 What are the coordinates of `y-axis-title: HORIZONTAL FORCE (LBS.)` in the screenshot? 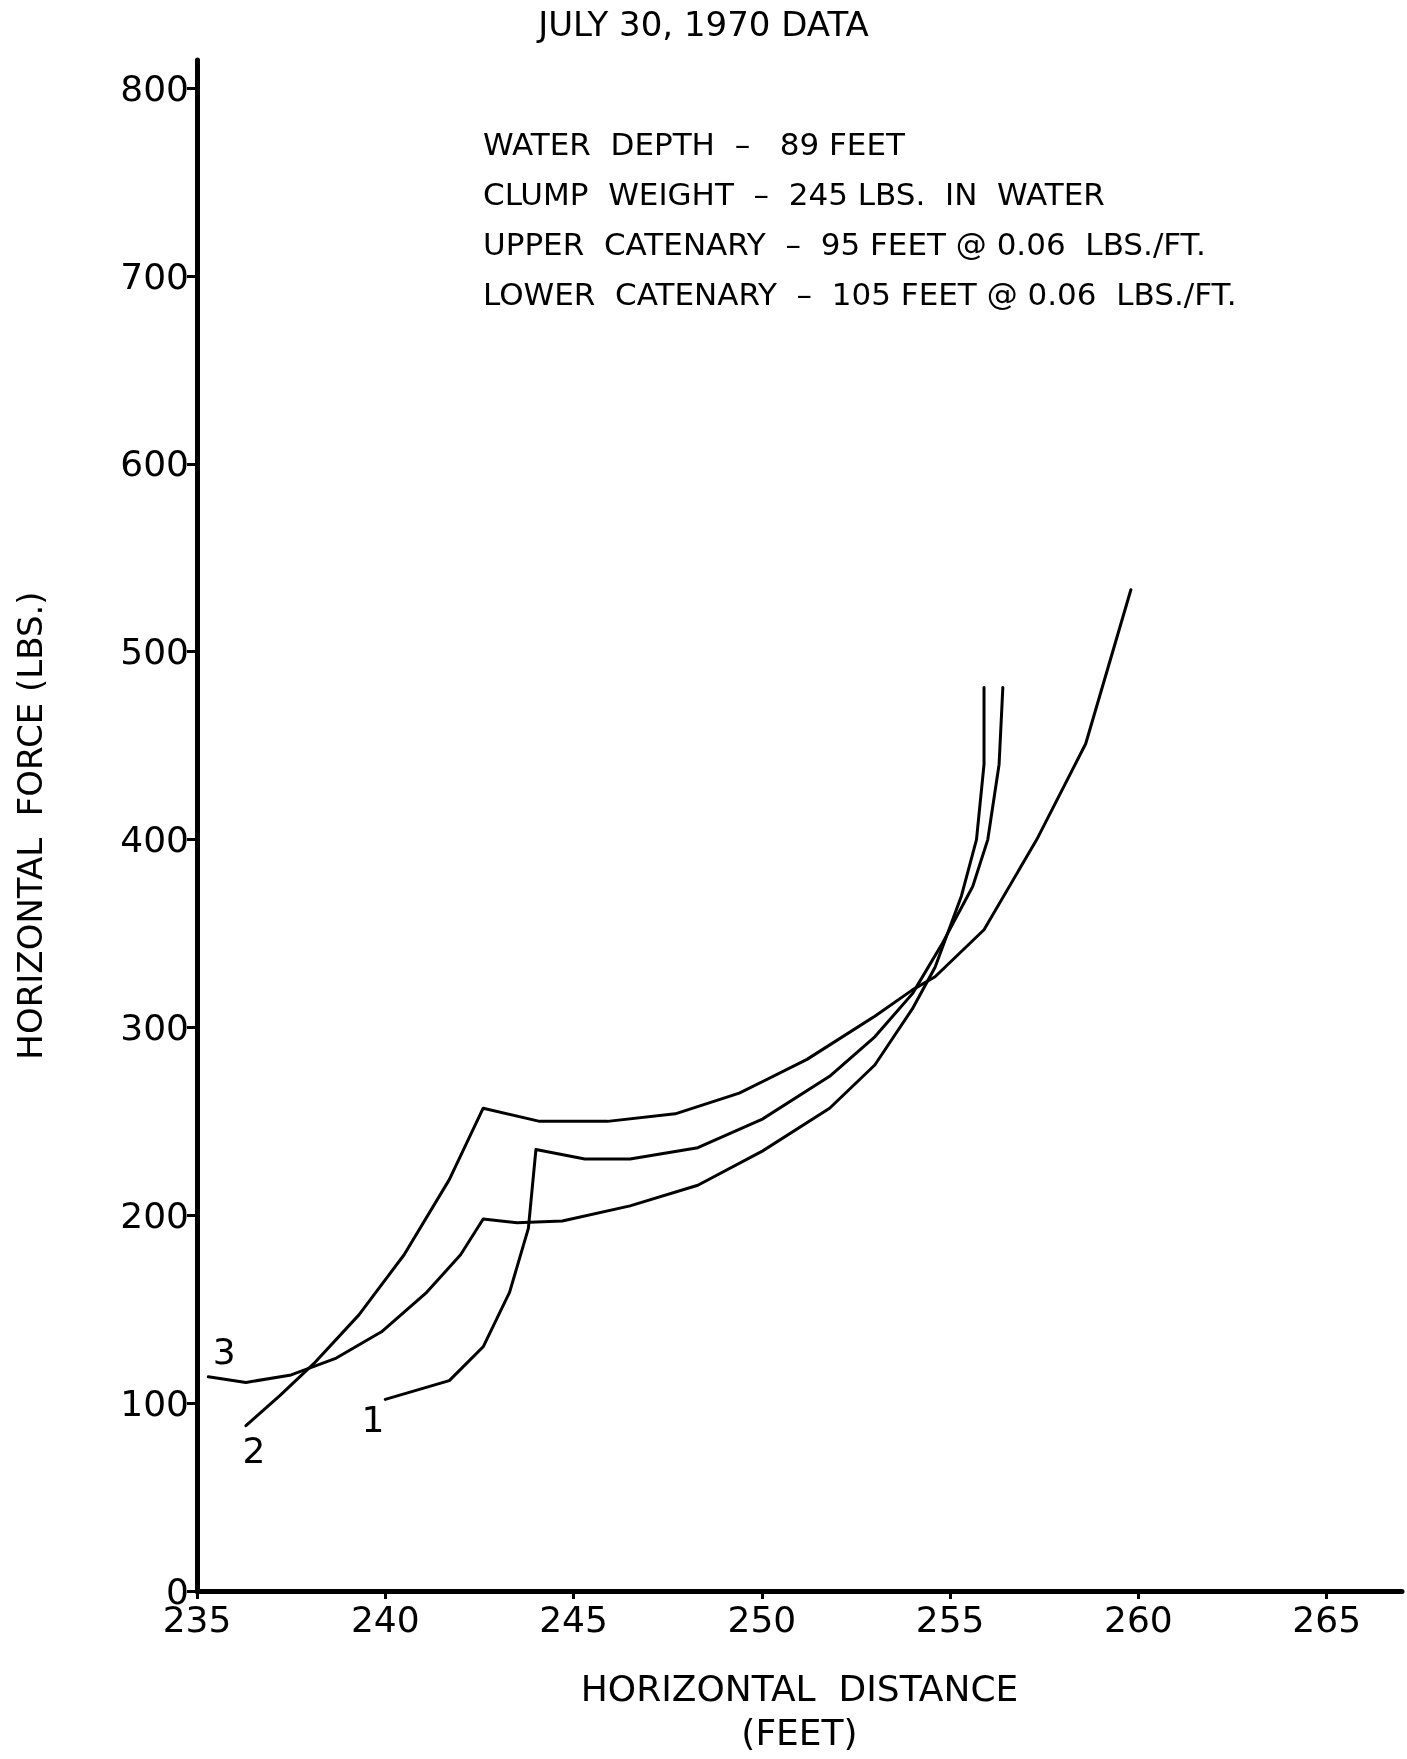 It's located at (30, 825).